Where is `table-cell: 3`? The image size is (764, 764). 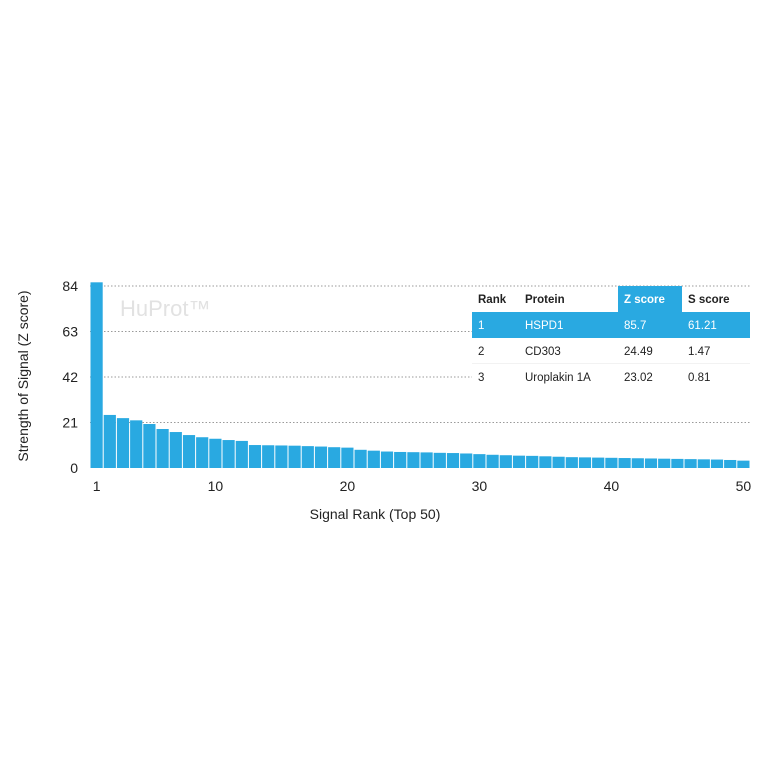 table-cell: 3 is located at coordinates (481, 378).